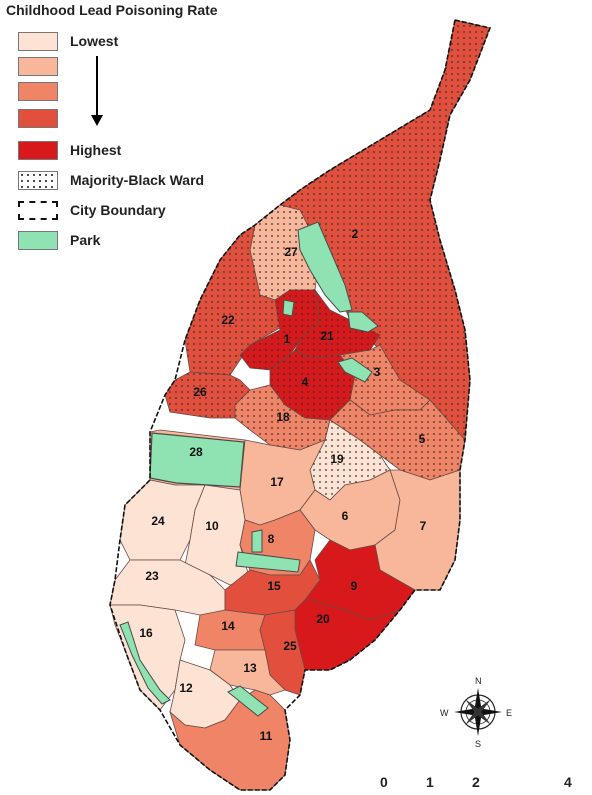 Image resolution: width=592 pixels, height=795 pixels. What do you see at coordinates (152, 576) in the screenshot?
I see `ward-label-23: 23` at bounding box center [152, 576].